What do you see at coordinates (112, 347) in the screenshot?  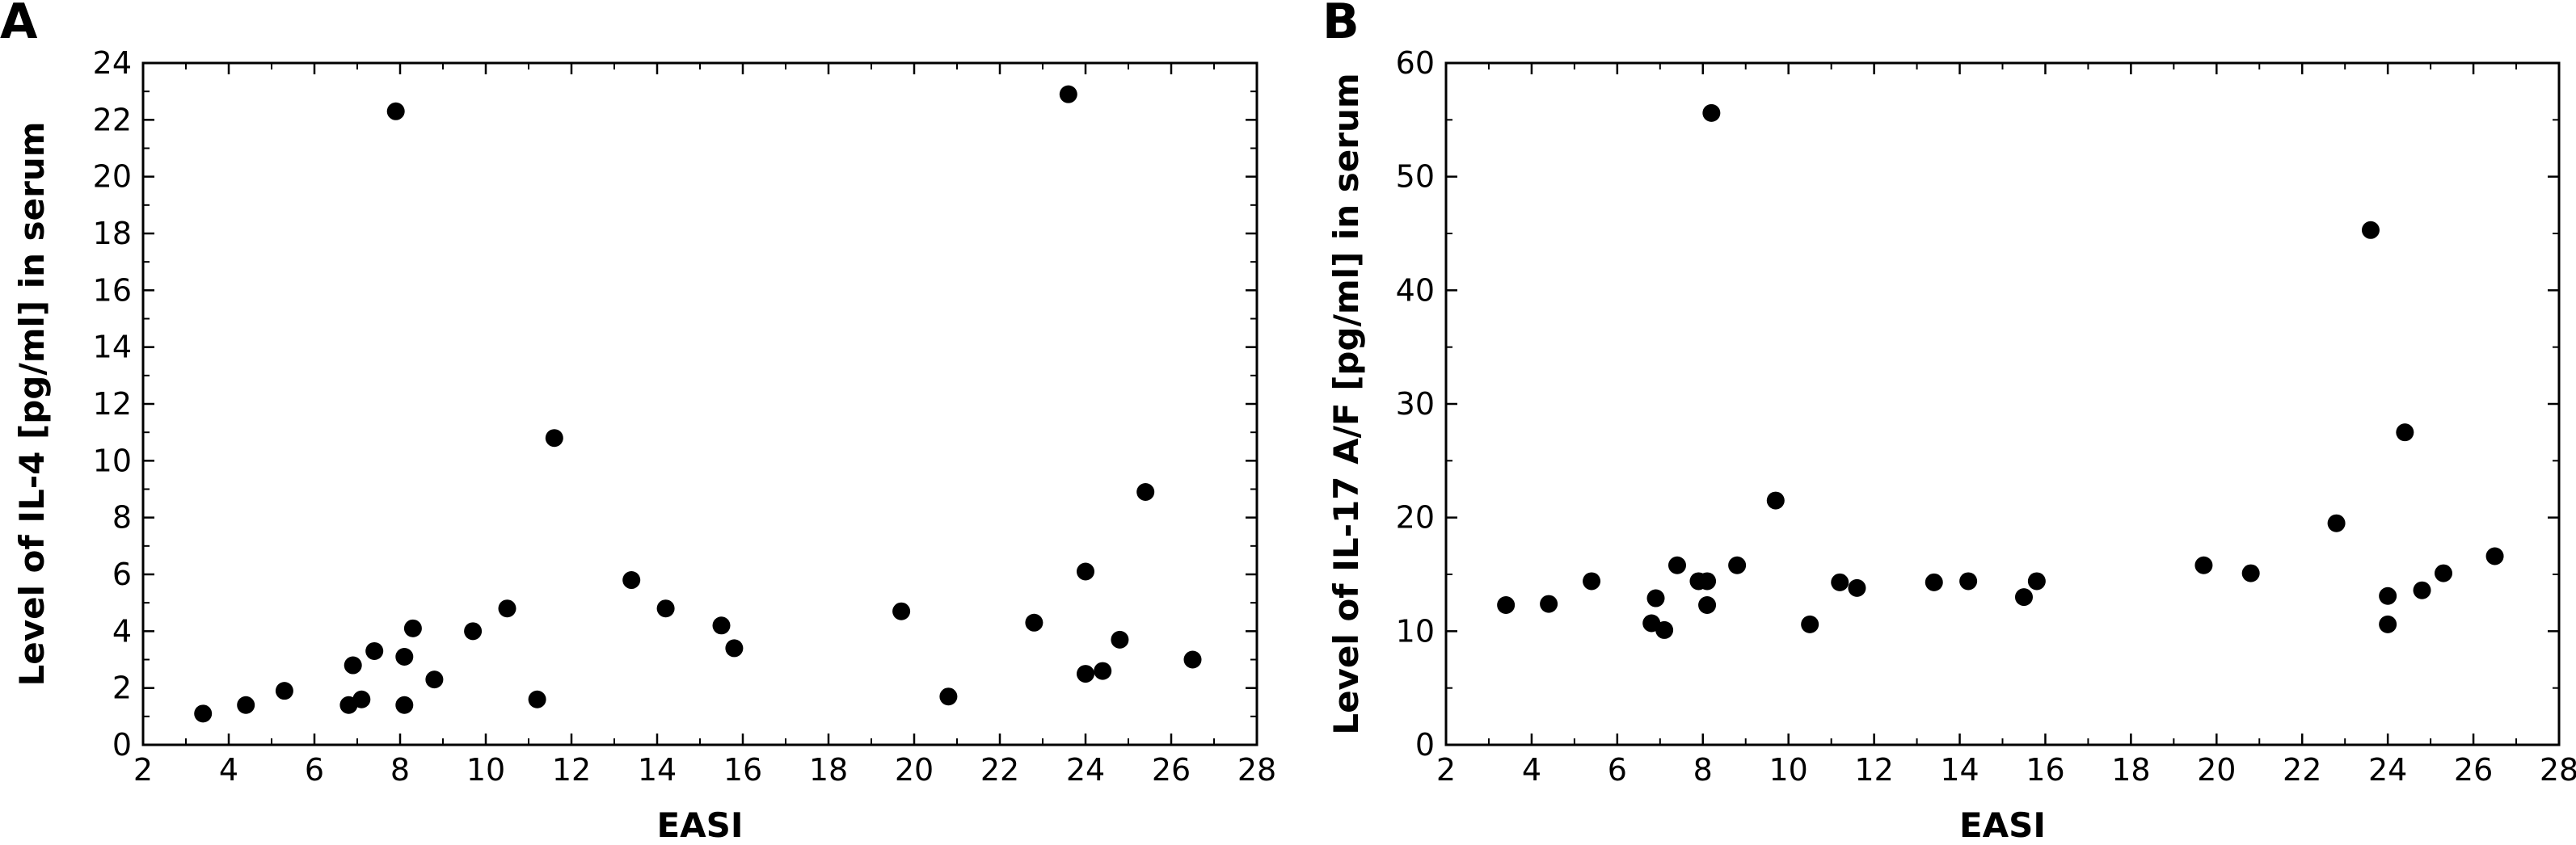 I see `y-tick-label: 14` at bounding box center [112, 347].